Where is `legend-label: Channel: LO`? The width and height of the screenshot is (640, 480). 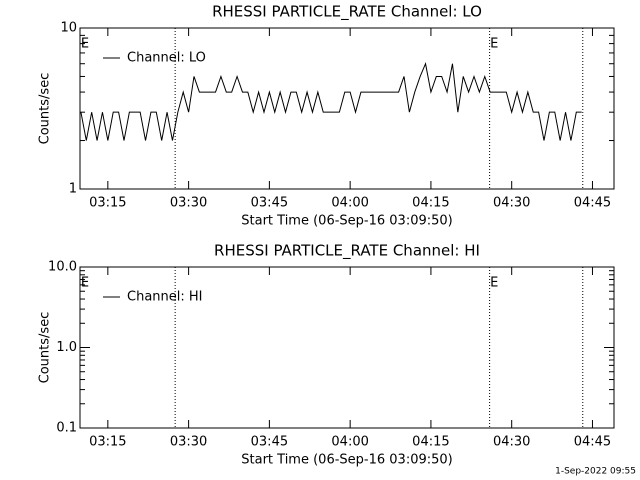
legend-label: Channel: LO is located at coordinates (166, 58).